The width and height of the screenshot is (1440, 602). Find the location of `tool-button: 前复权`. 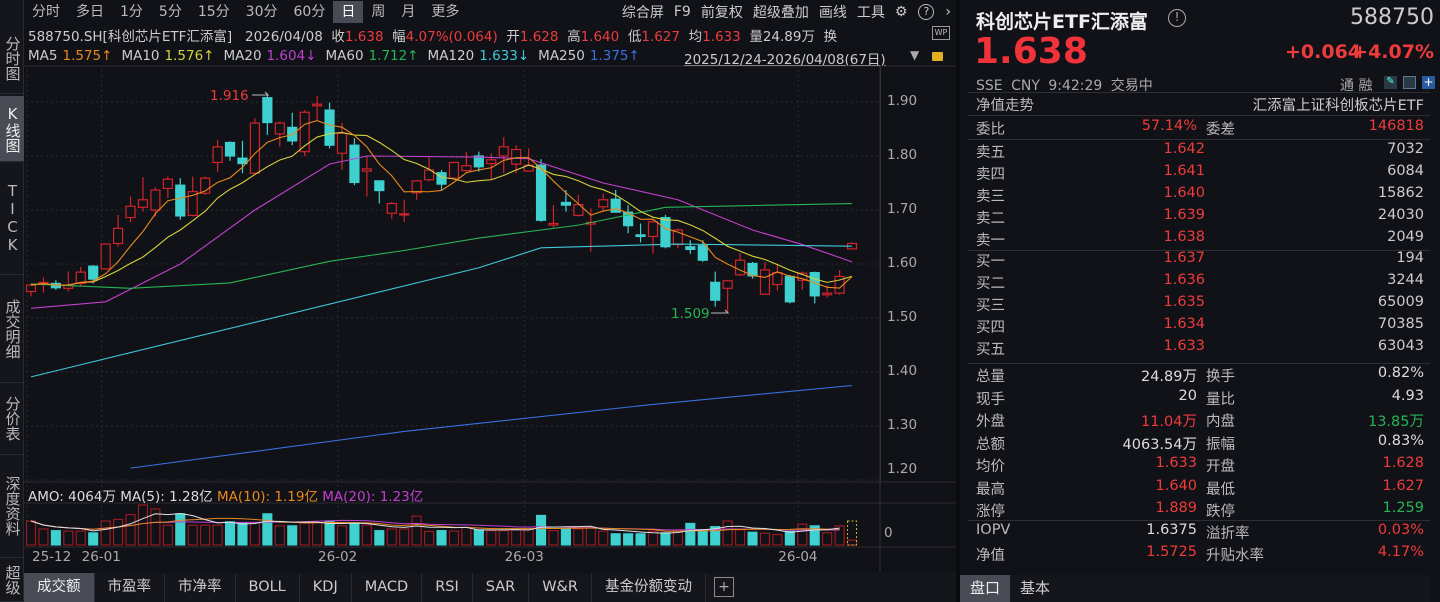

tool-button: 前复权 is located at coordinates (721, 13).